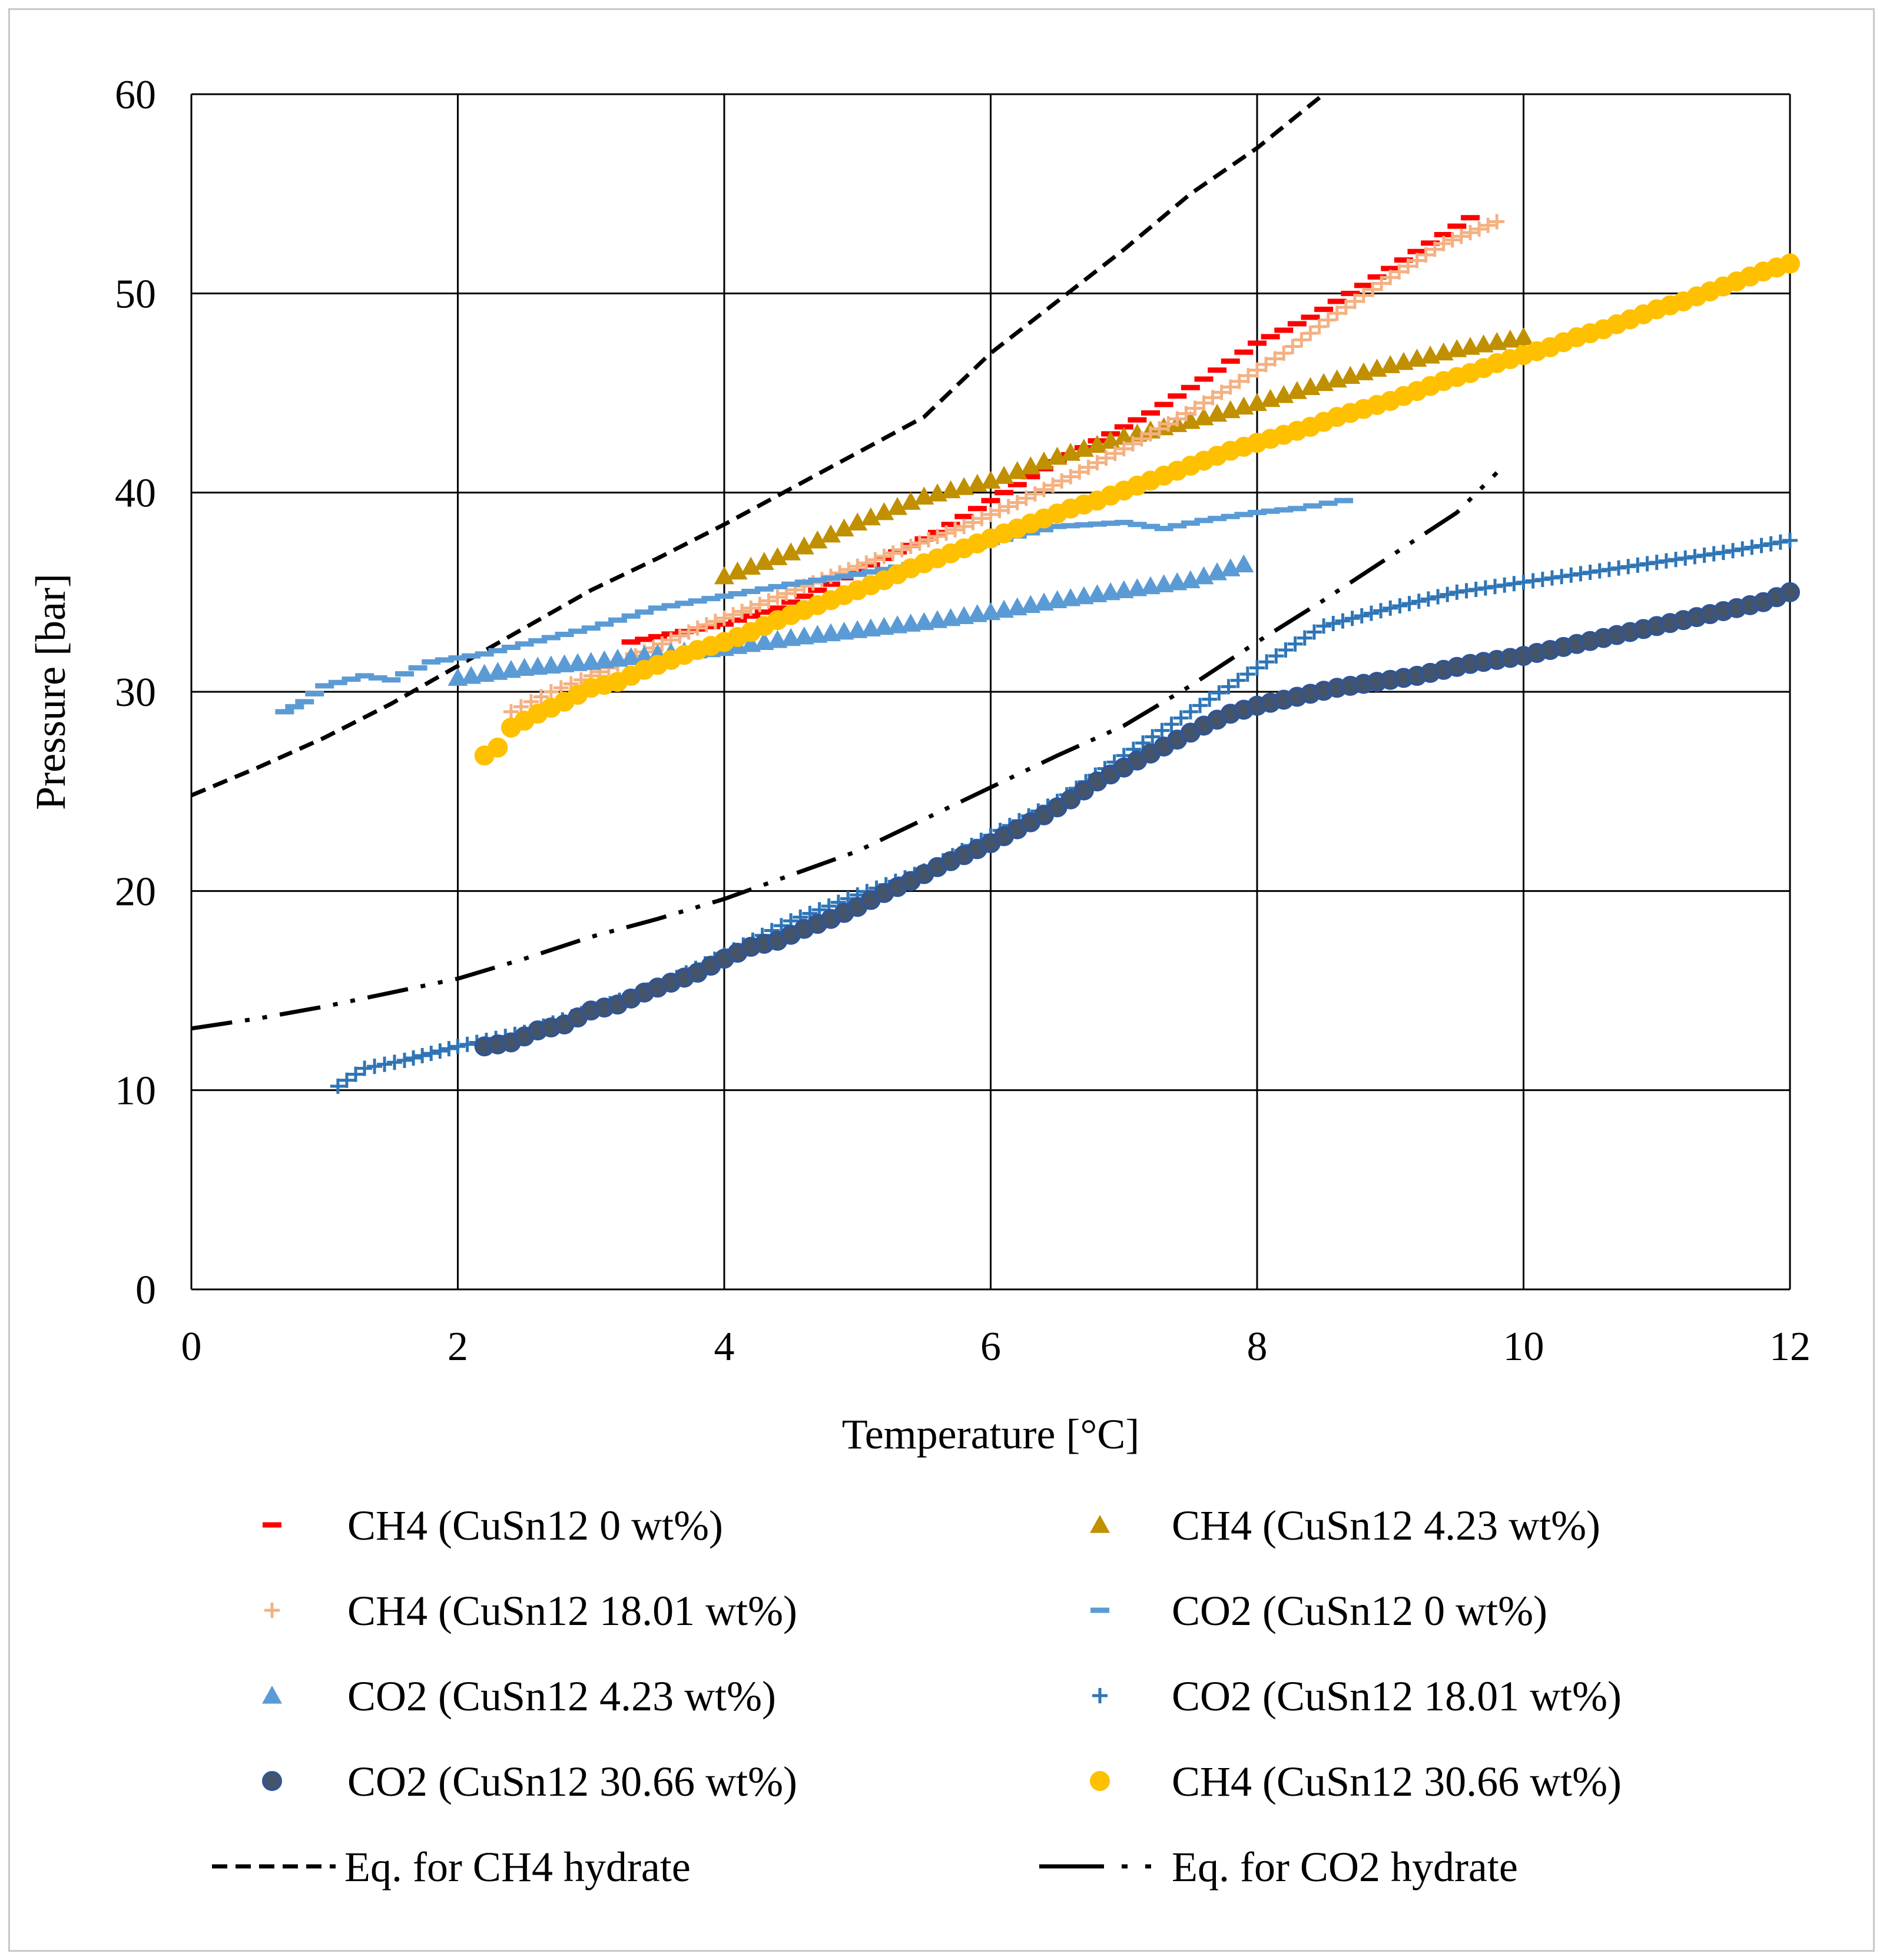  What do you see at coordinates (135, 294) in the screenshot?
I see `y-tick-label: 50` at bounding box center [135, 294].